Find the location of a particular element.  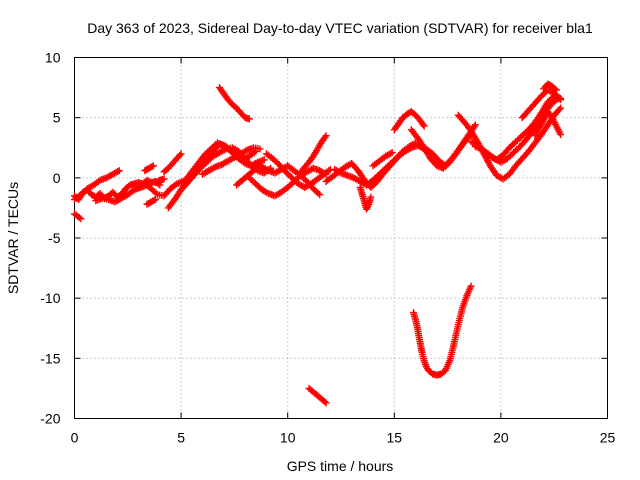

y-axis-label: SDTVAR / TECUs is located at coordinates (13, 238).